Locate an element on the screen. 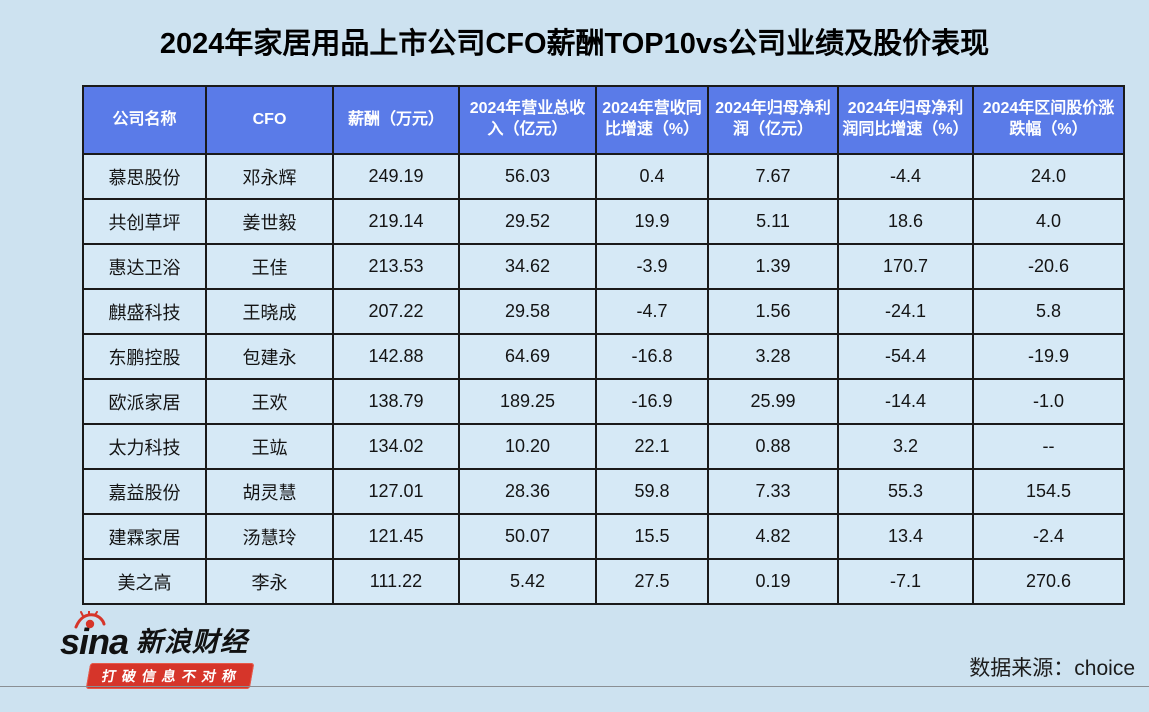  value-cell: -54.4 is located at coordinates (905, 356).